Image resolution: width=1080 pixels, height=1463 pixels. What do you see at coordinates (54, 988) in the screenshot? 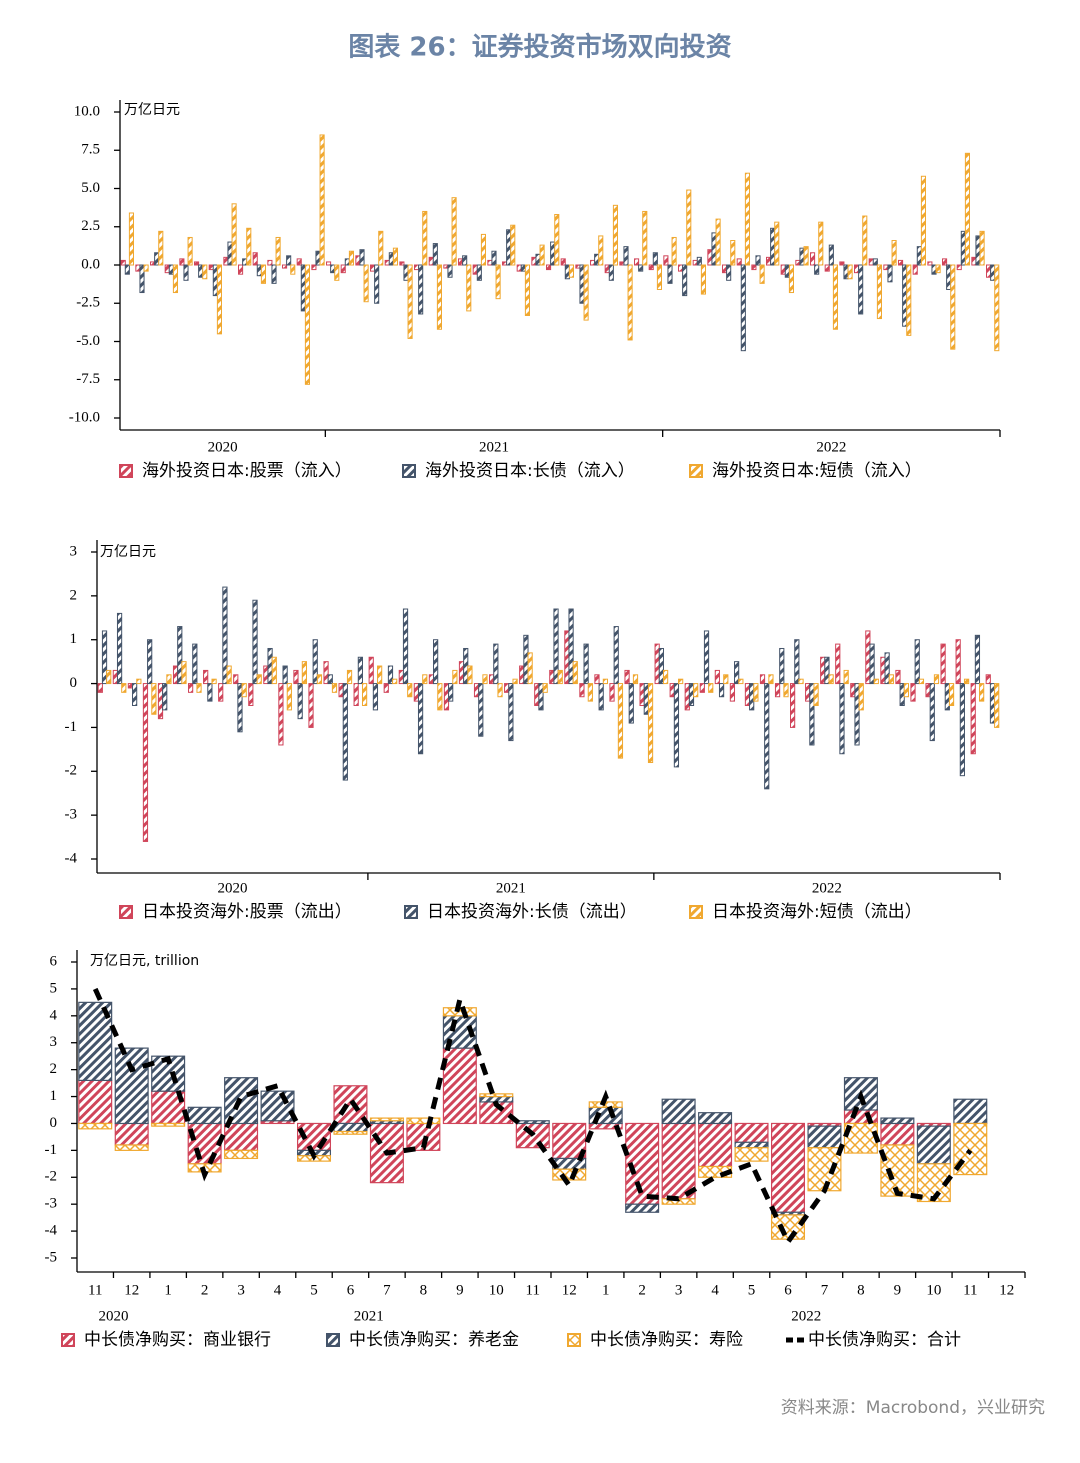
I see `y-tick-label: 5` at bounding box center [54, 988].